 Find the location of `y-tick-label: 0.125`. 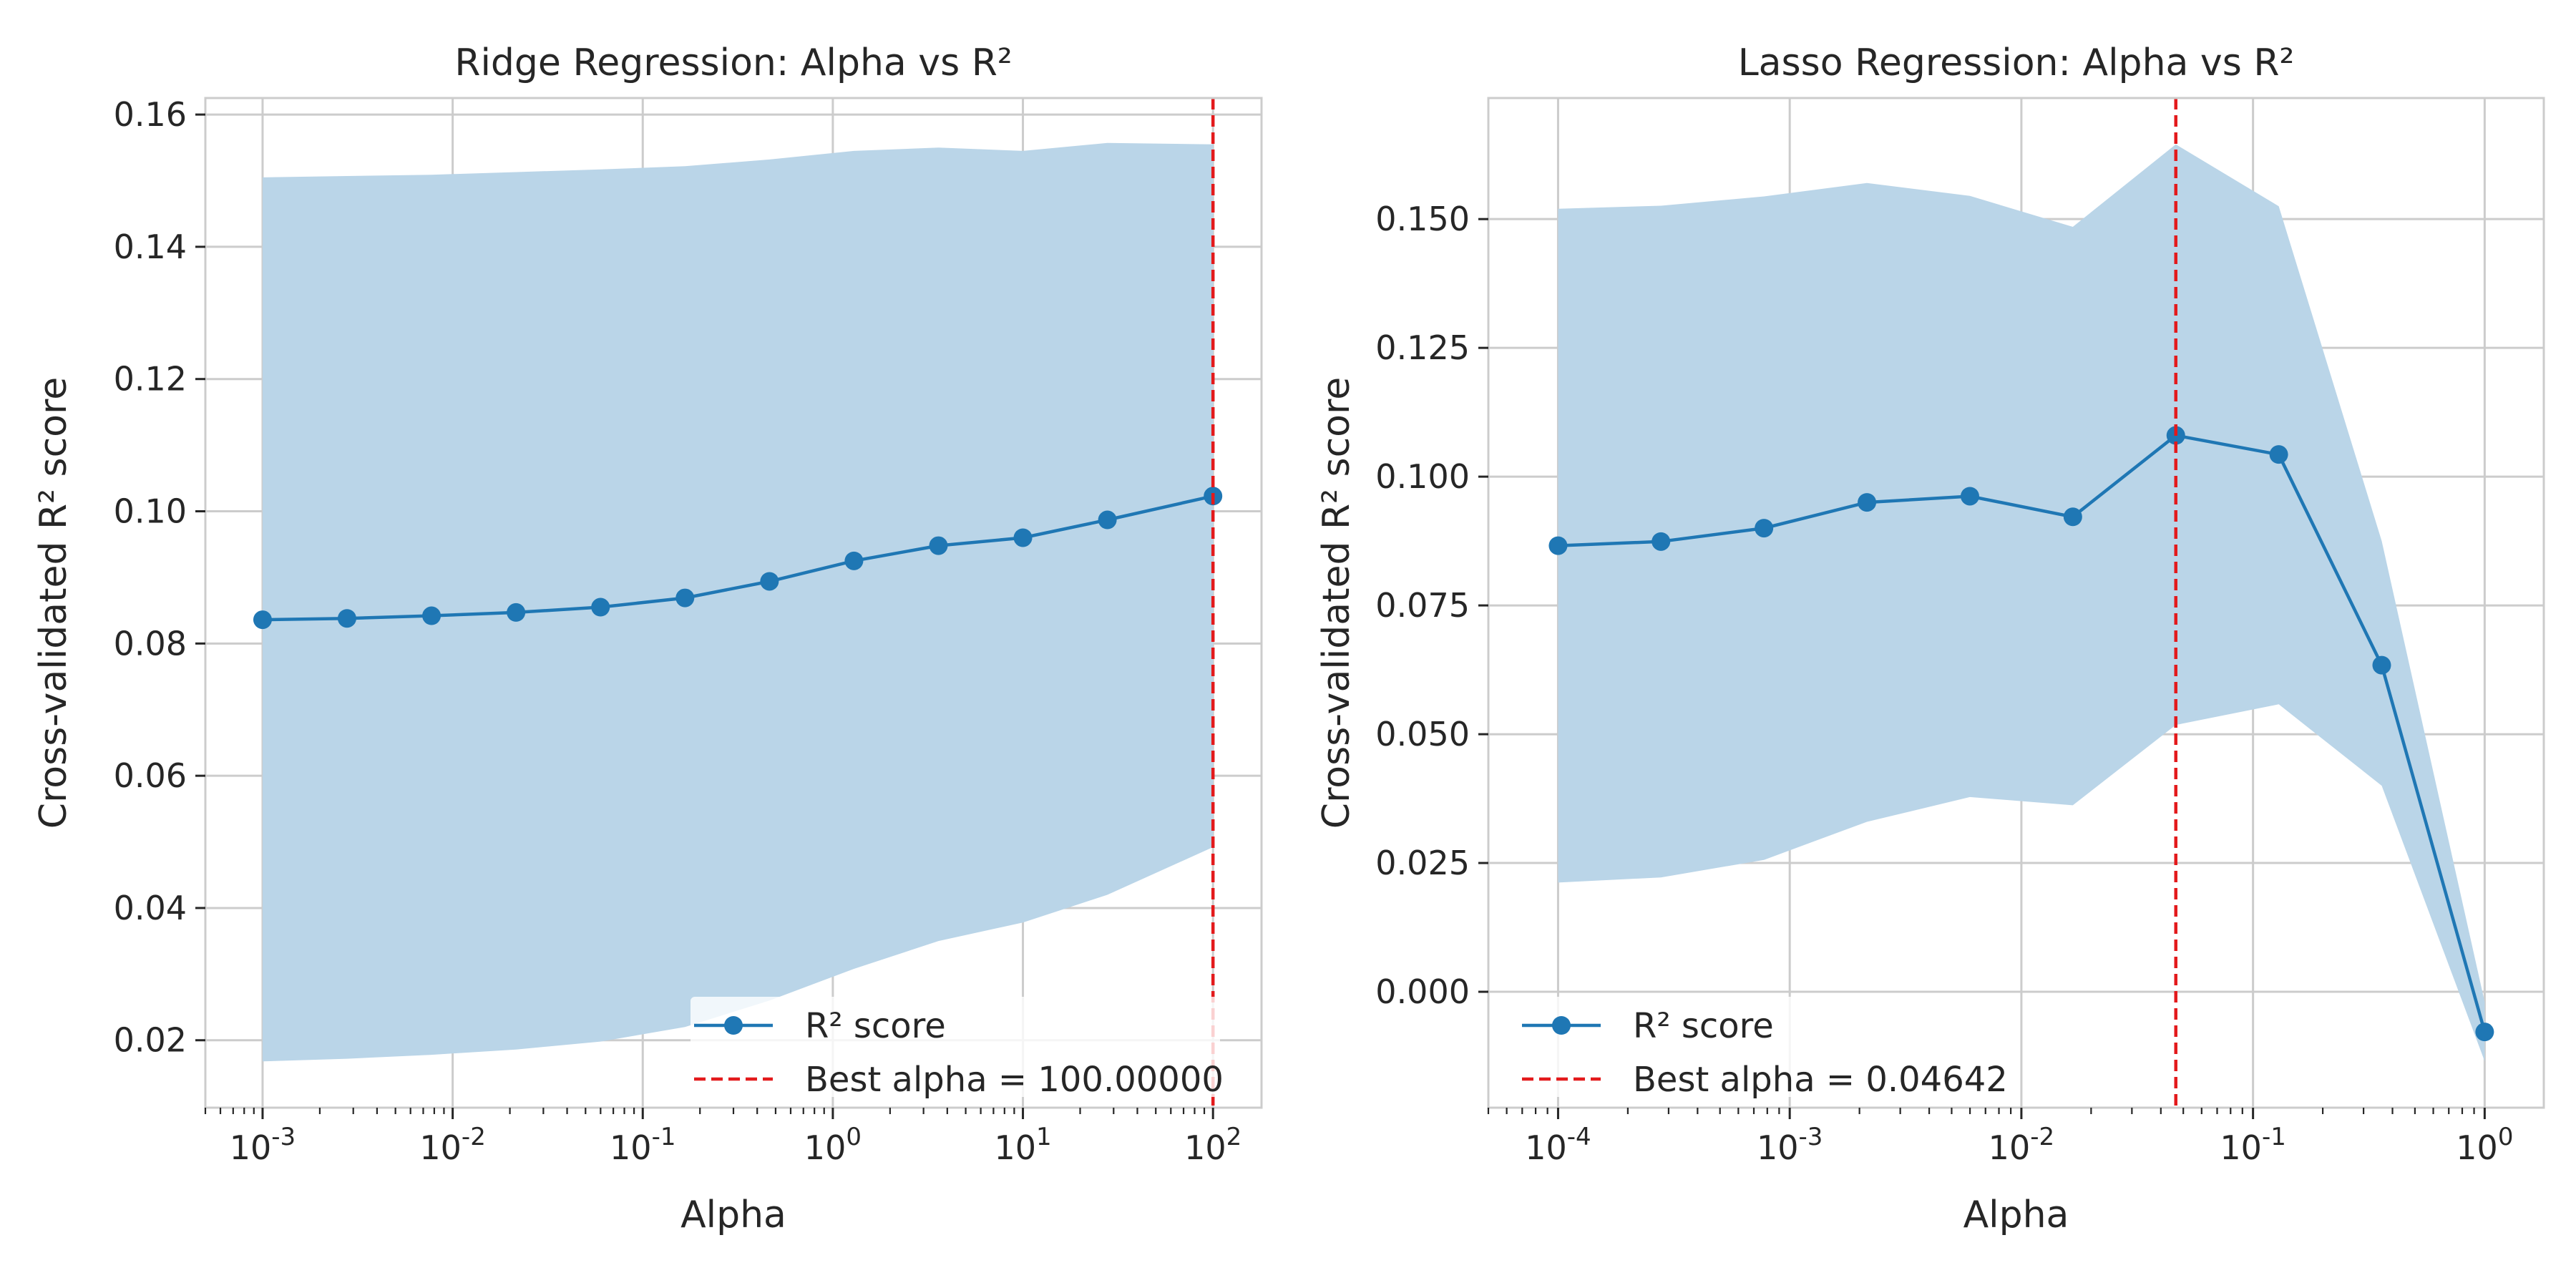

y-tick-label: 0.125 is located at coordinates (1422, 347).